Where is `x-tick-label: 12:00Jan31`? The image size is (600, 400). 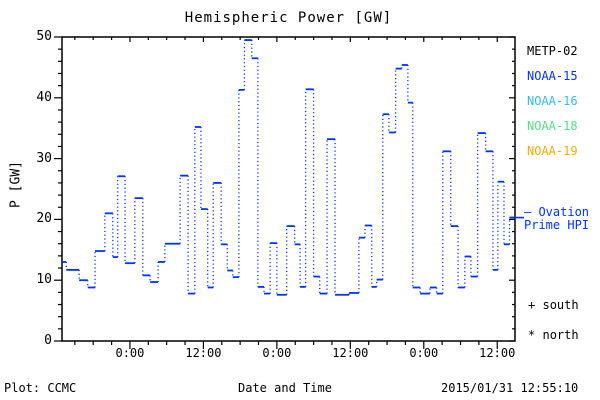 x-tick-label: 12:00Jan31 is located at coordinates (497, 353).